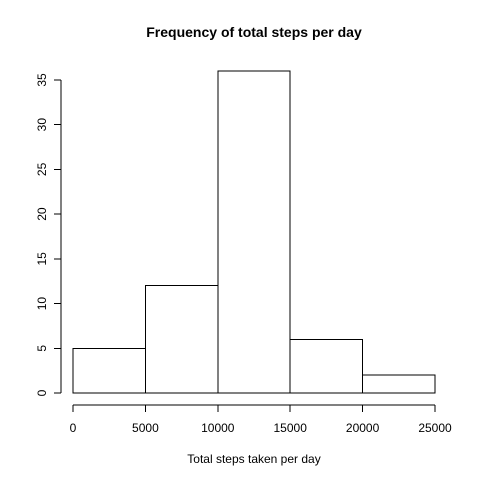 The image size is (480, 480). What do you see at coordinates (42, 125) in the screenshot?
I see `y-tick-label: 30` at bounding box center [42, 125].